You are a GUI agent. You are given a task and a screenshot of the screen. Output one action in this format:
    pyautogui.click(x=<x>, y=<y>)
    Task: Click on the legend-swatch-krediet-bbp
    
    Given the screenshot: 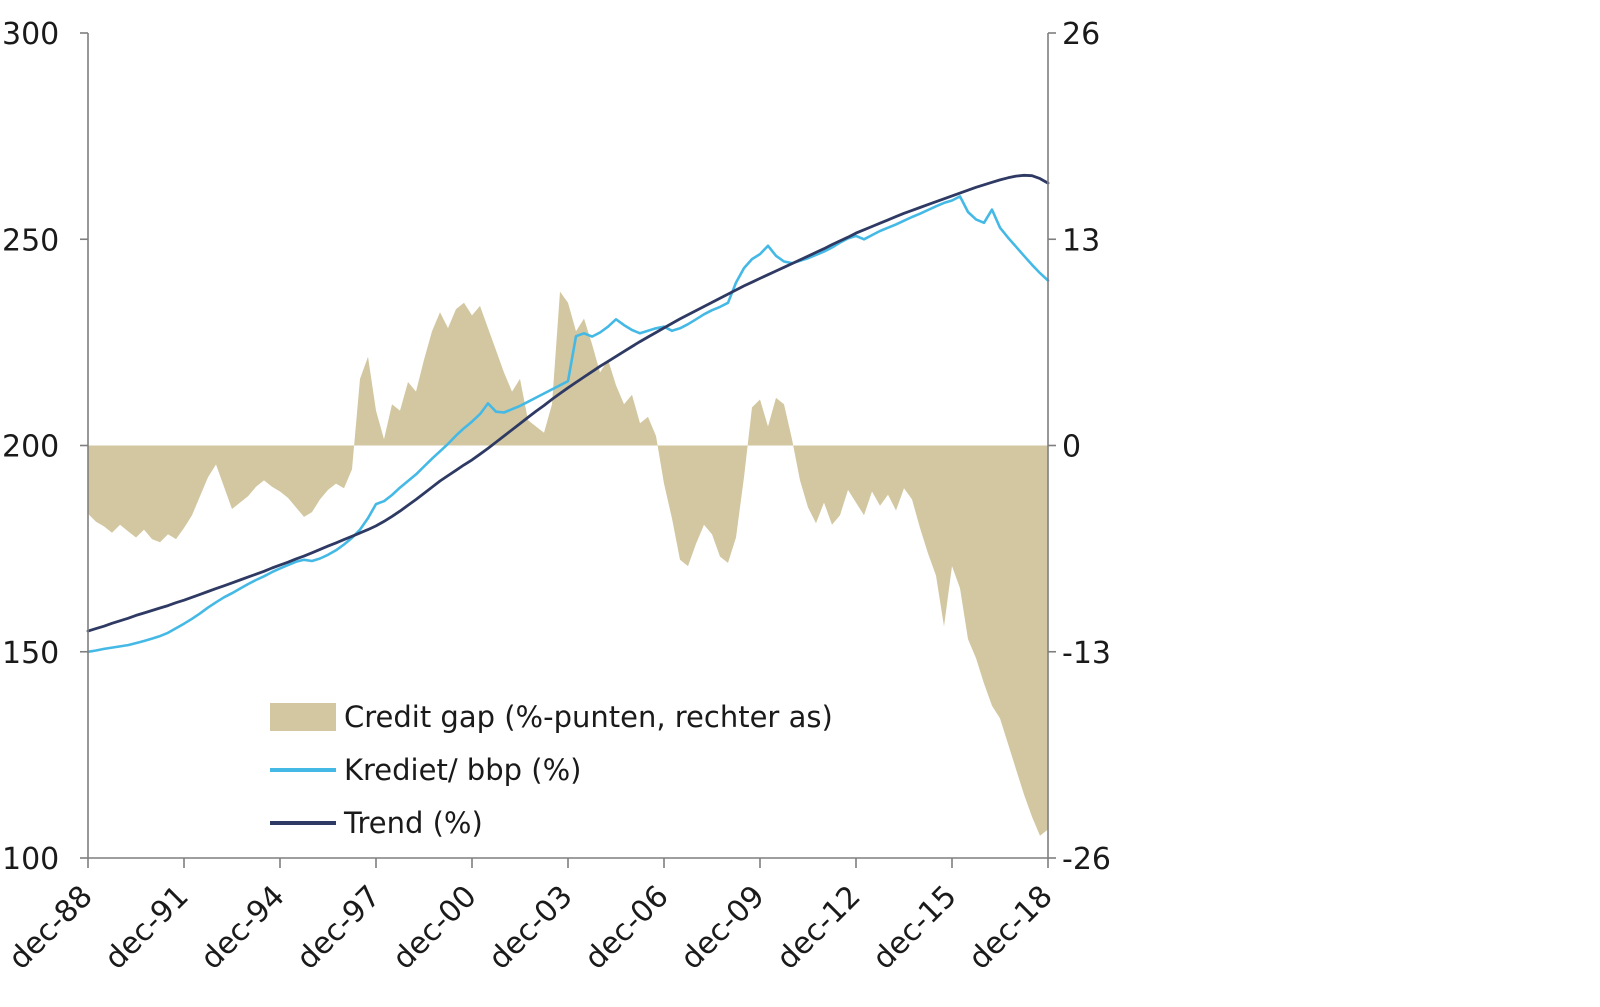 What is the action you would take?
    pyautogui.click(x=303, y=770)
    